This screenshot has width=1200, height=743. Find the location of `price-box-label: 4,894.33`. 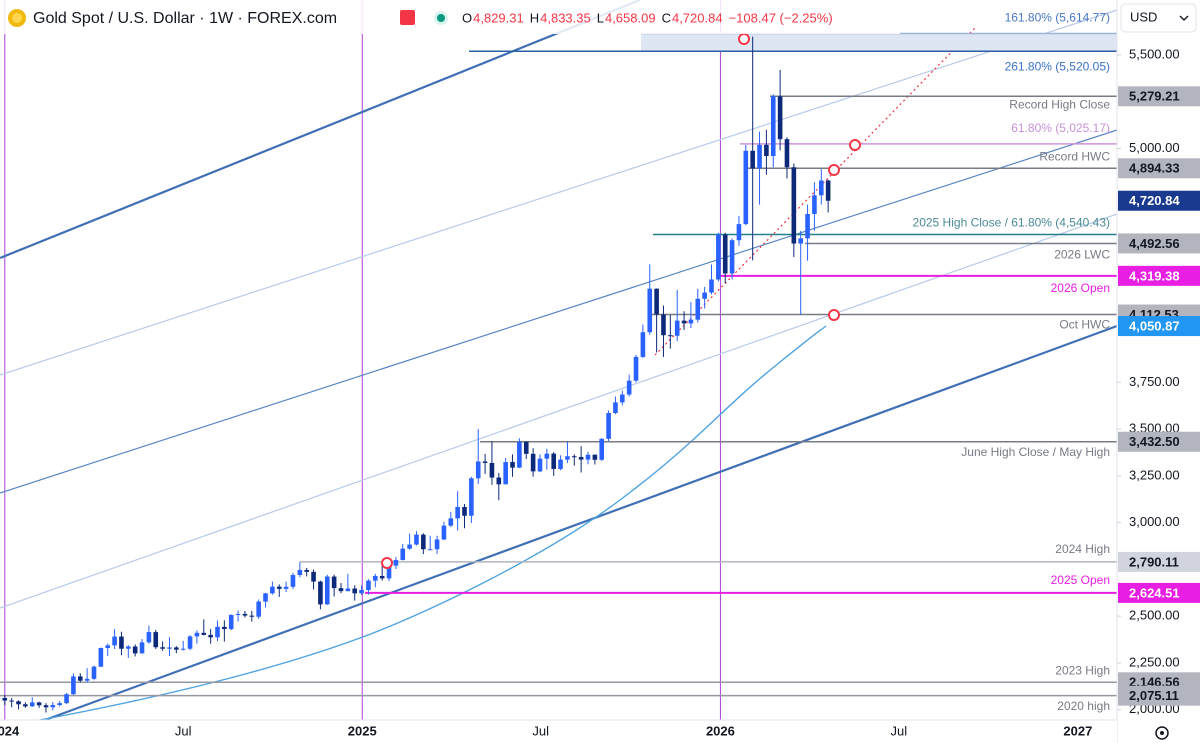

price-box-label: 4,894.33 is located at coordinates (1154, 168).